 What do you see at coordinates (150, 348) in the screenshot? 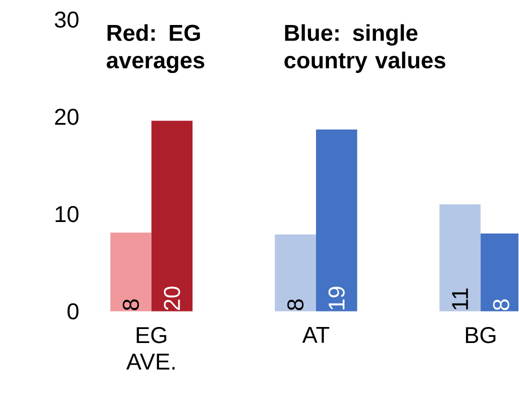
I see `x-tick-label: EG AVE.` at bounding box center [150, 348].